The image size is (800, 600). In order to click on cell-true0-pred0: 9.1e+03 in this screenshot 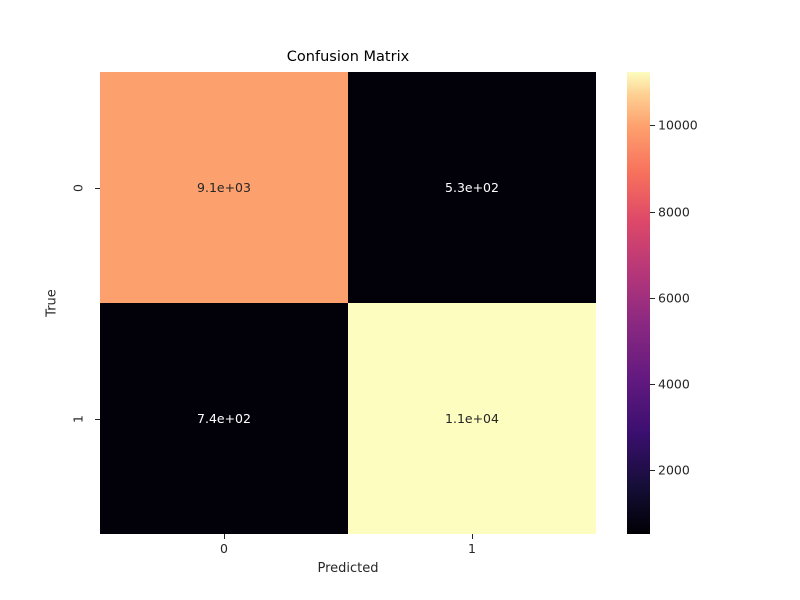, I will do `click(224, 187)`.